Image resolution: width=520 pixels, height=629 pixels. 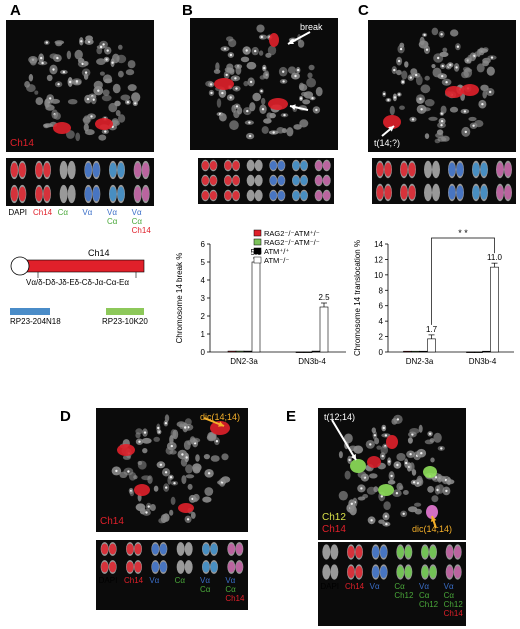 What do you see at coordinates (77, 282) in the screenshot?
I see `locus-label: Vα/δ-Dδ-Jδ-Eδ-Cδ-Jα-Cα-Eα` at bounding box center [77, 282].